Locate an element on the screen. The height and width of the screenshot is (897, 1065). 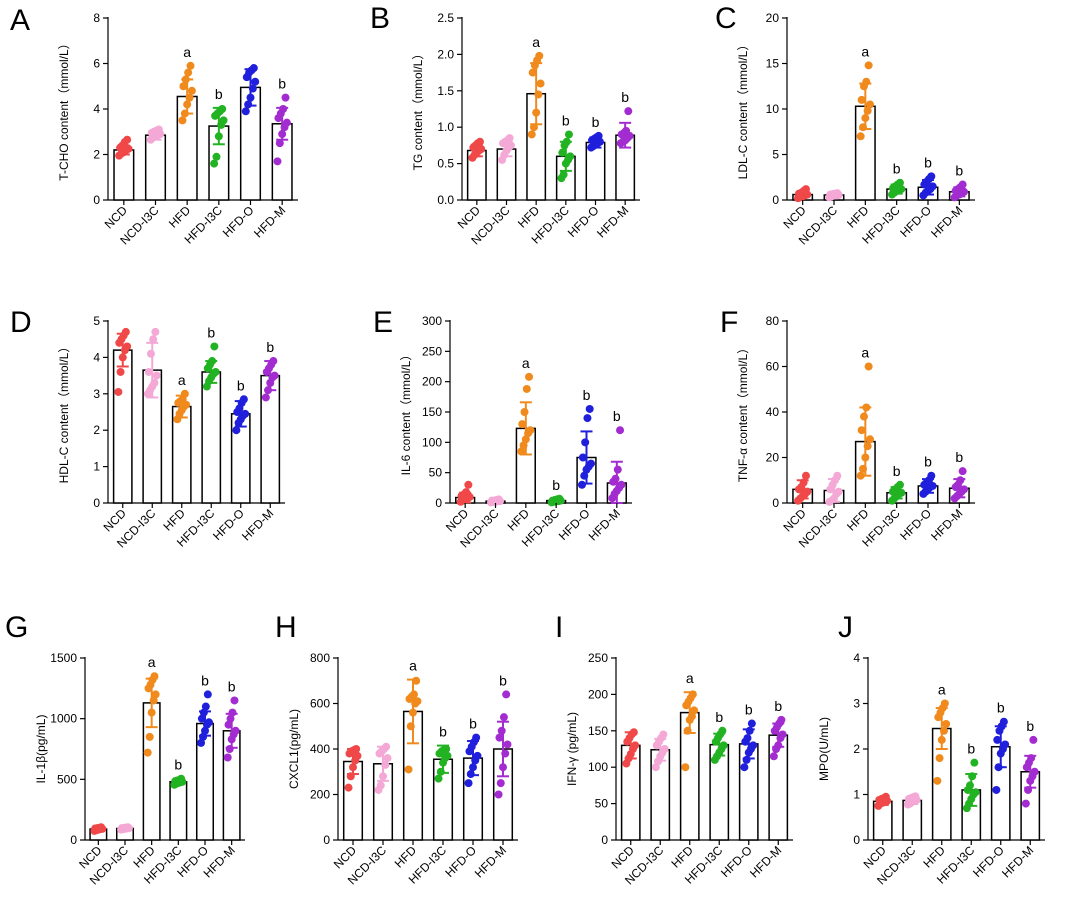
panel-f-y-tick-label: 0 is located at coordinates (775, 503).